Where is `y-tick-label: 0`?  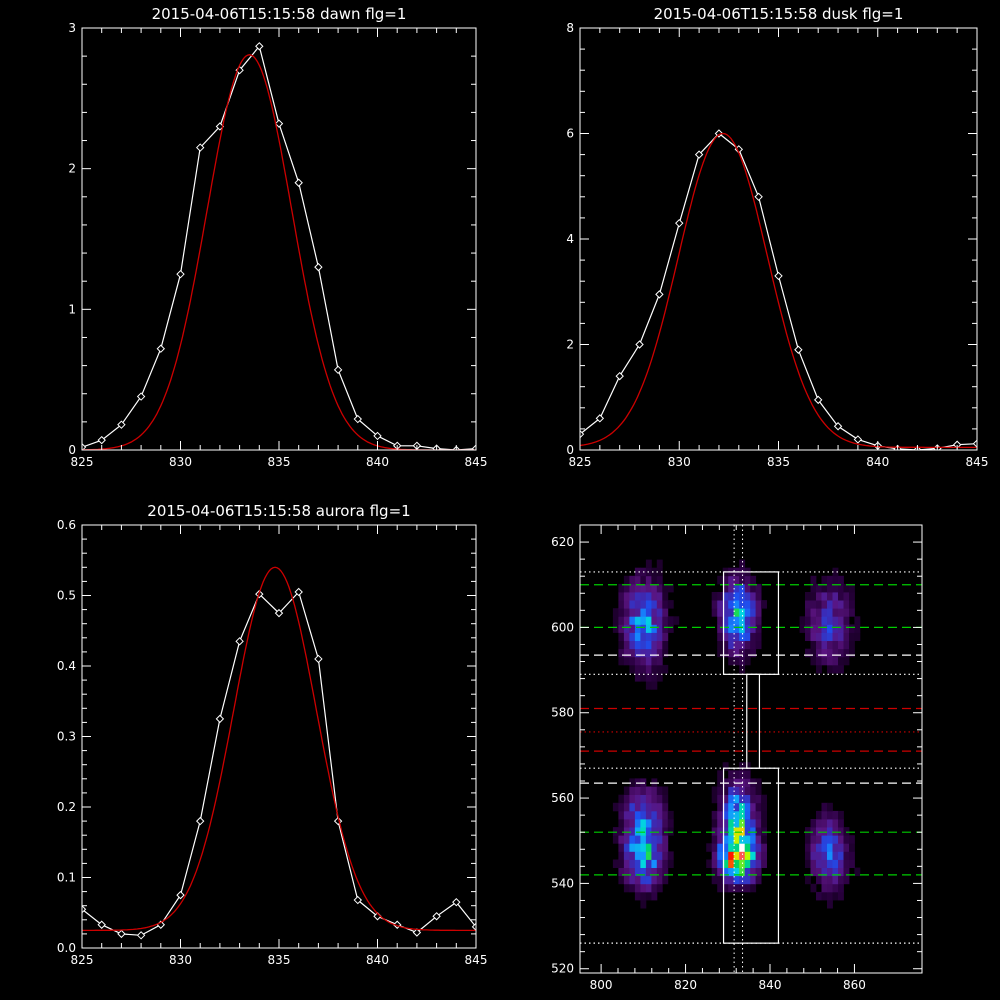 y-tick-label: 0 is located at coordinates (570, 450).